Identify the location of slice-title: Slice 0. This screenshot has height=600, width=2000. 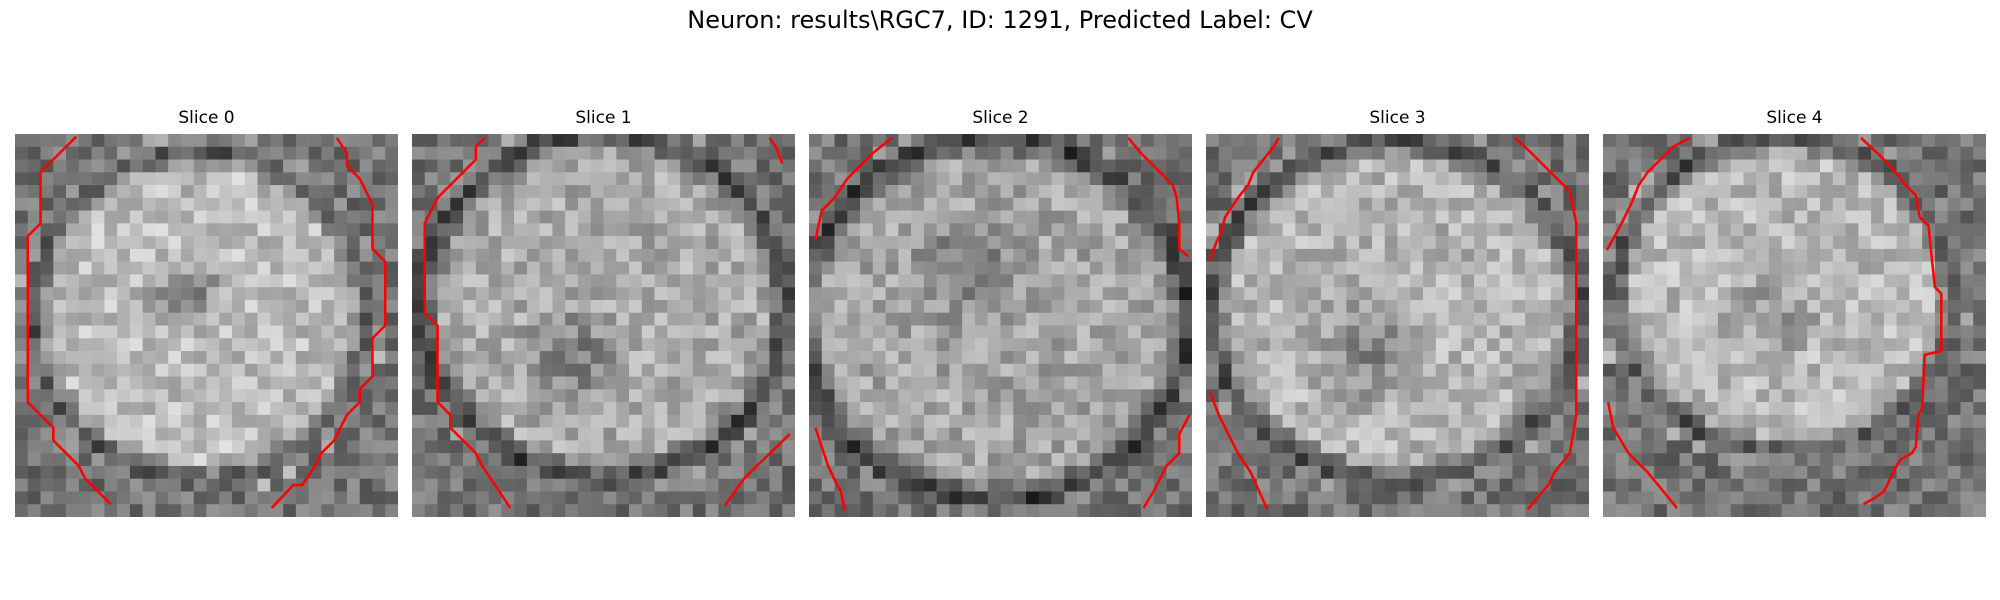
(206, 118).